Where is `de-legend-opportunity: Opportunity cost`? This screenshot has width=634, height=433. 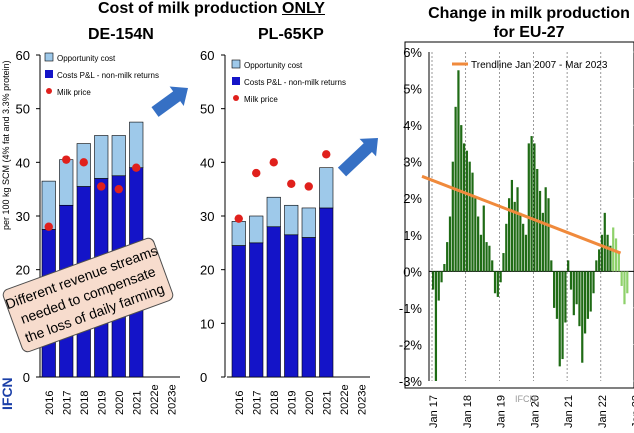 de-legend-opportunity: Opportunity cost is located at coordinates (86, 58).